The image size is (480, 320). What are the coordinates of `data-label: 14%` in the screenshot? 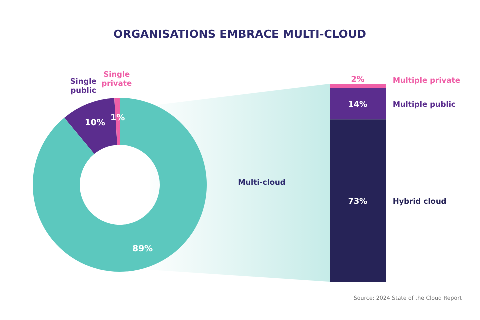 It's located at (358, 105).